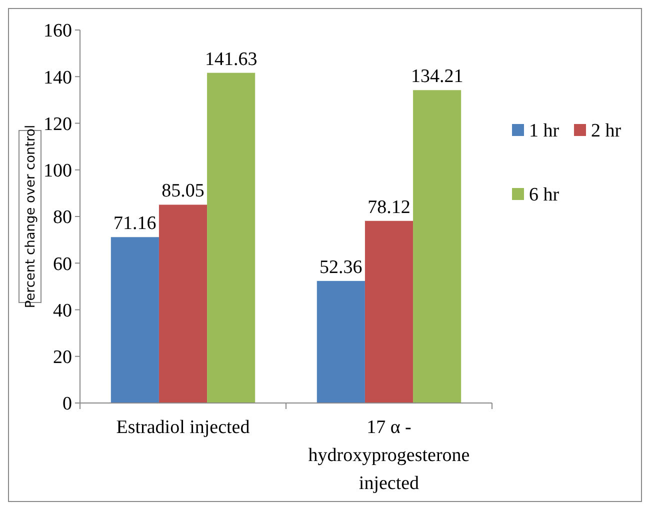  I want to click on y-tick-label: 100, so click(58, 171).